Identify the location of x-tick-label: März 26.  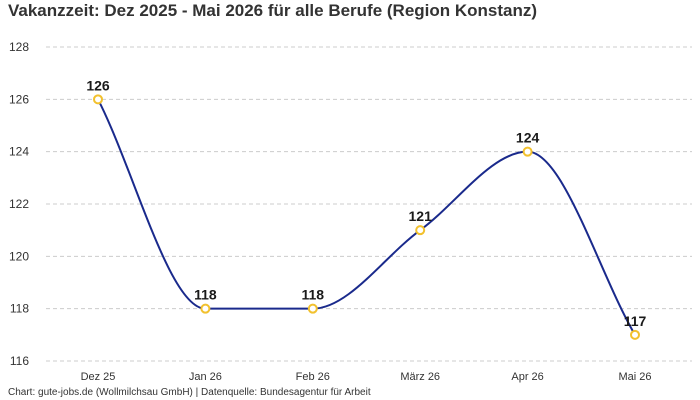
(420, 377).